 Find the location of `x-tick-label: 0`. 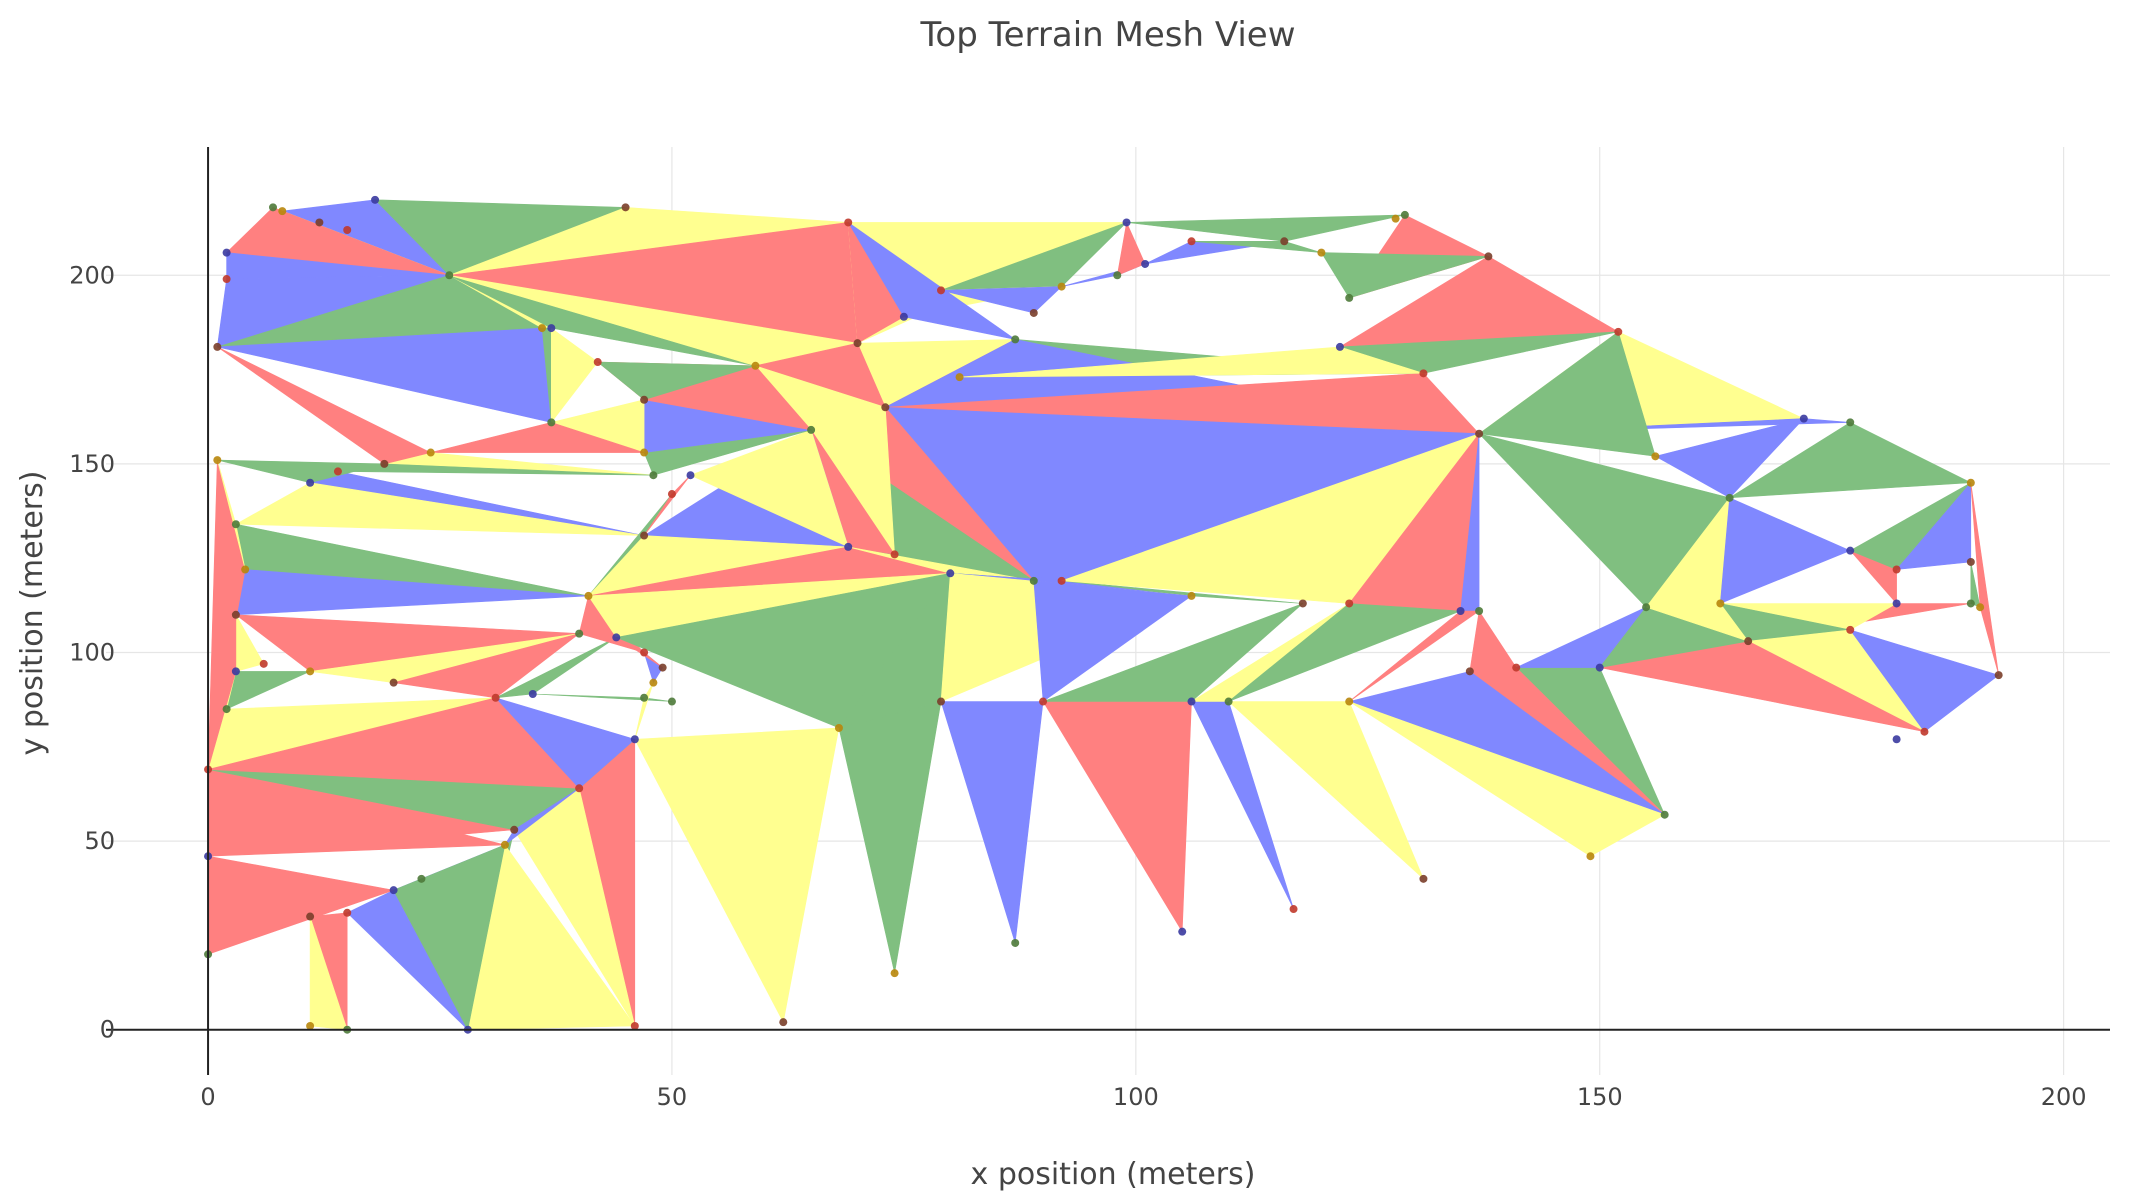

x-tick-label: 0 is located at coordinates (207, 1097).